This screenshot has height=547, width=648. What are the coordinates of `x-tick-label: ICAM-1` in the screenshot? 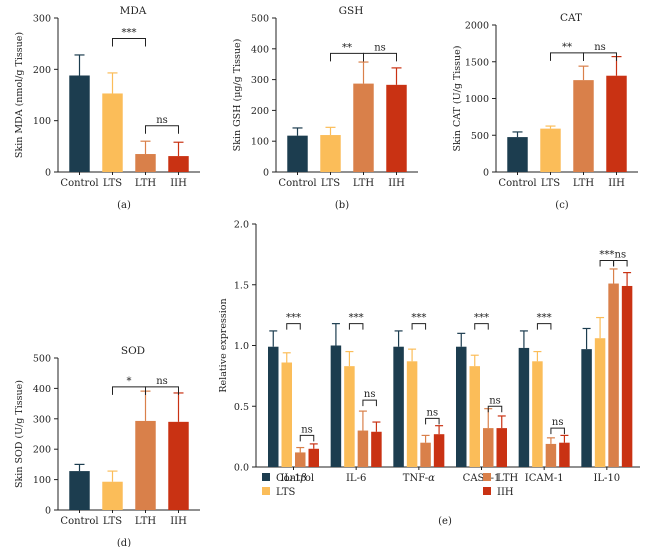 It's located at (544, 478).